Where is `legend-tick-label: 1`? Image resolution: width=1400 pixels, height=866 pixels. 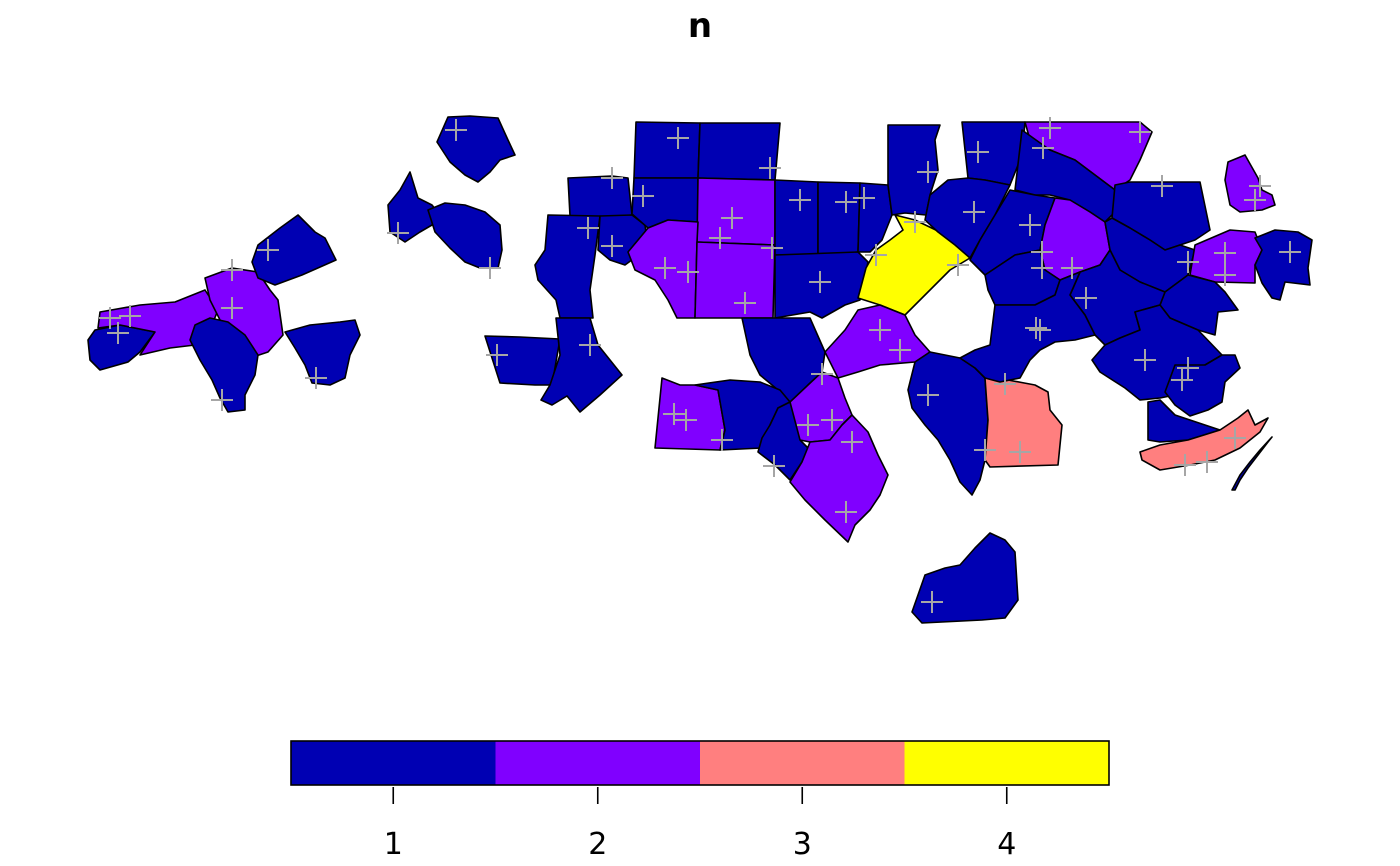 legend-tick-label: 1 is located at coordinates (393, 844).